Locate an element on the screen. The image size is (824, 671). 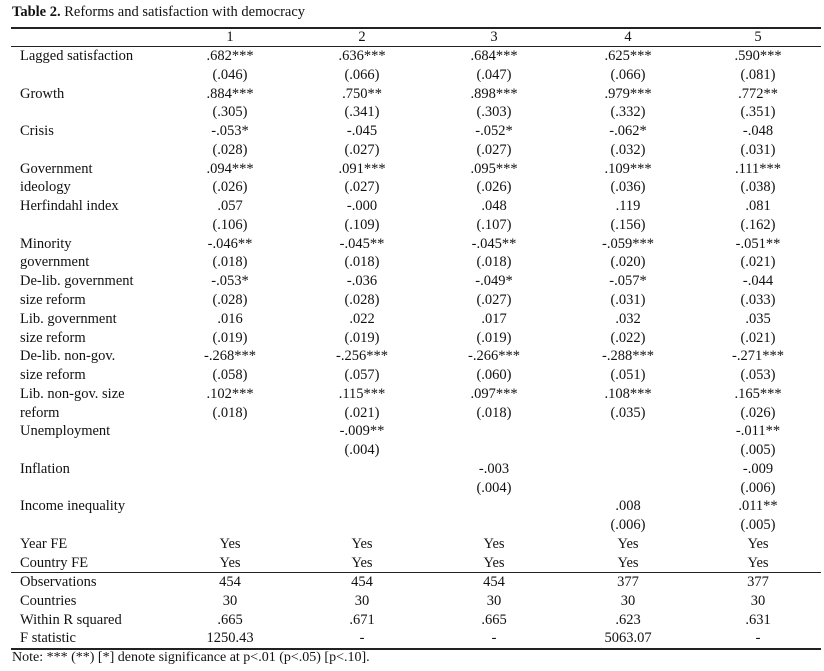
table-cell: .011** is located at coordinates (758, 506).